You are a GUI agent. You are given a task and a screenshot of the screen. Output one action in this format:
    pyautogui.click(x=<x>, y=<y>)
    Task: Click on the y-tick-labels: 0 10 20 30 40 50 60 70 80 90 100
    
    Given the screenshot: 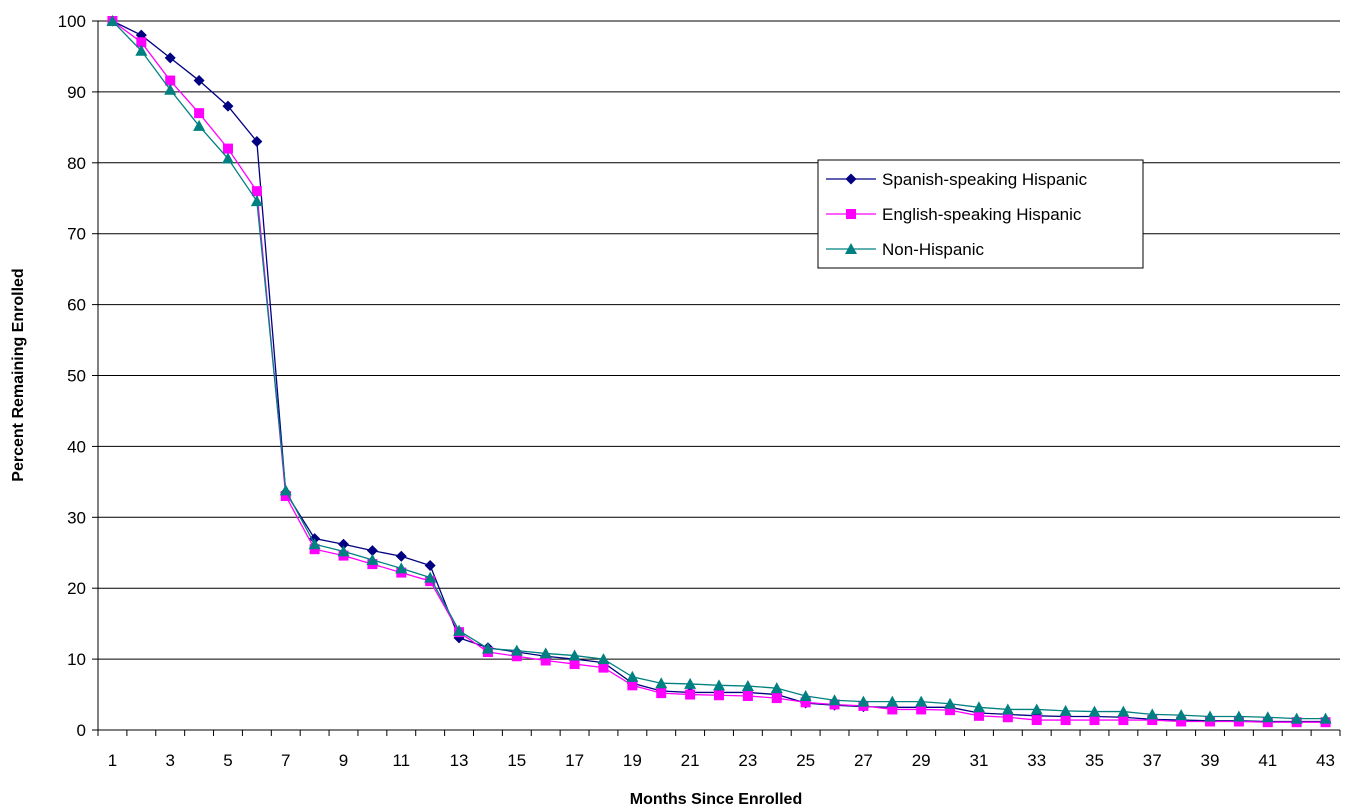 What is the action you would take?
    pyautogui.click(x=72, y=376)
    